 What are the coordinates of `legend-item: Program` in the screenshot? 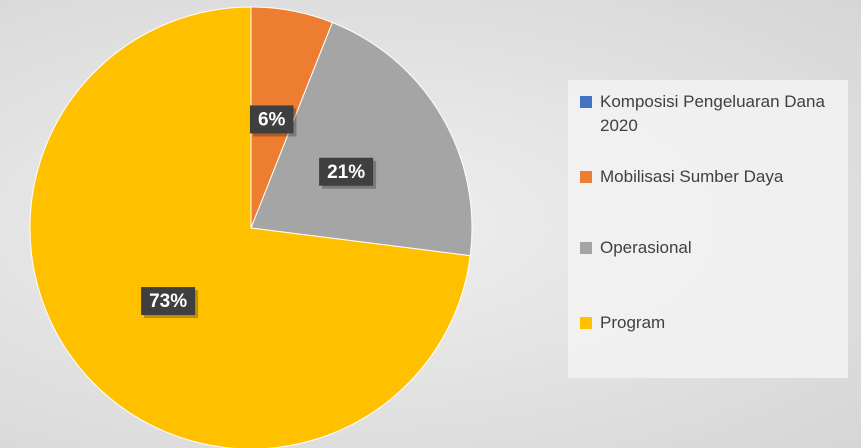 It's located at (711, 323).